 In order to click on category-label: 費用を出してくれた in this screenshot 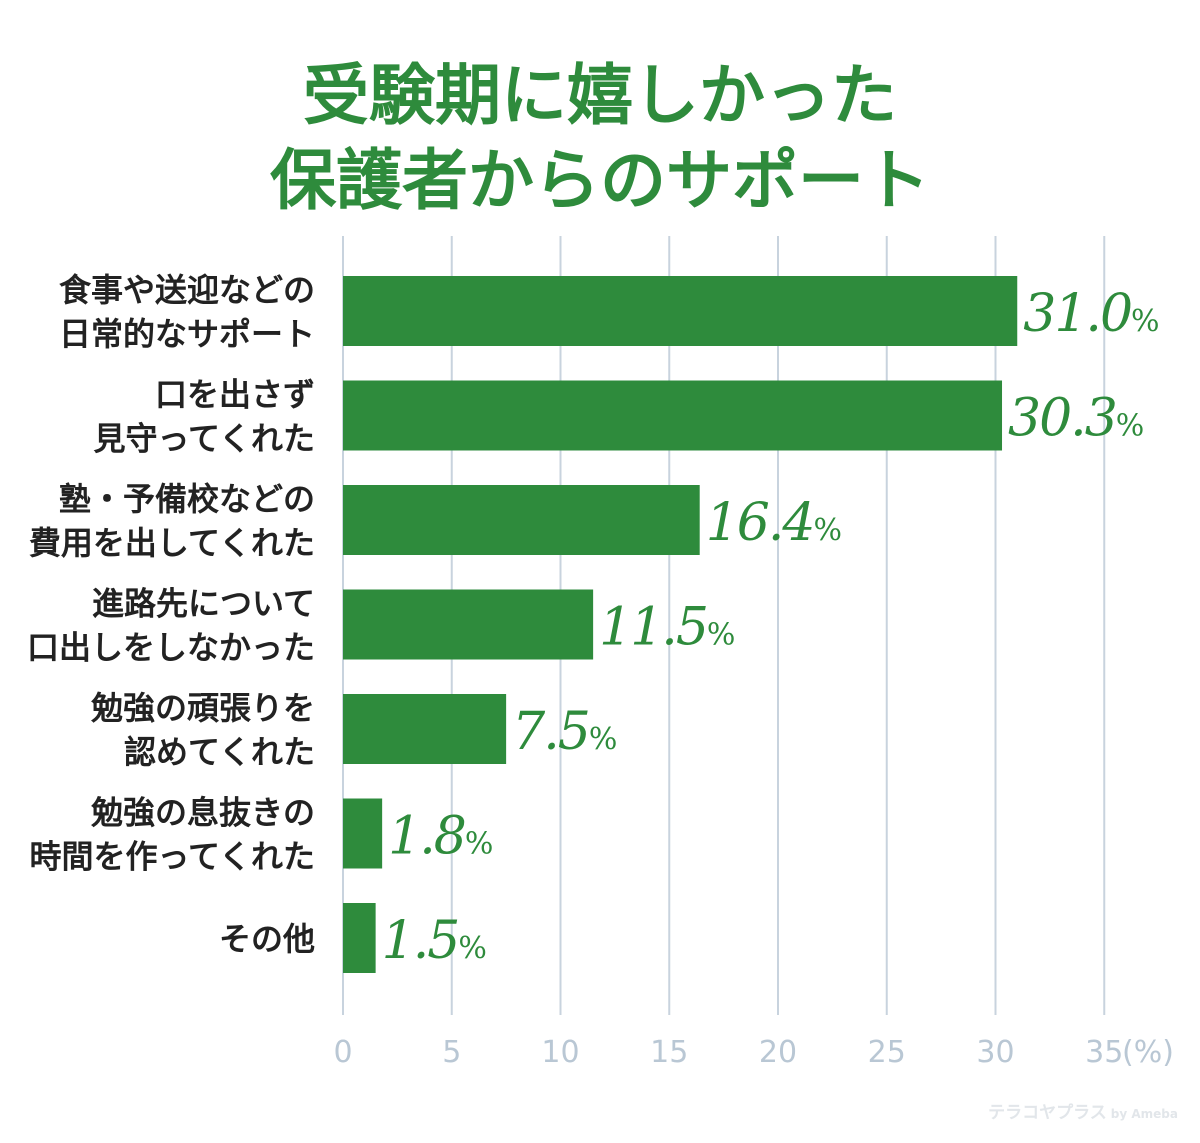, I will do `click(172, 543)`.